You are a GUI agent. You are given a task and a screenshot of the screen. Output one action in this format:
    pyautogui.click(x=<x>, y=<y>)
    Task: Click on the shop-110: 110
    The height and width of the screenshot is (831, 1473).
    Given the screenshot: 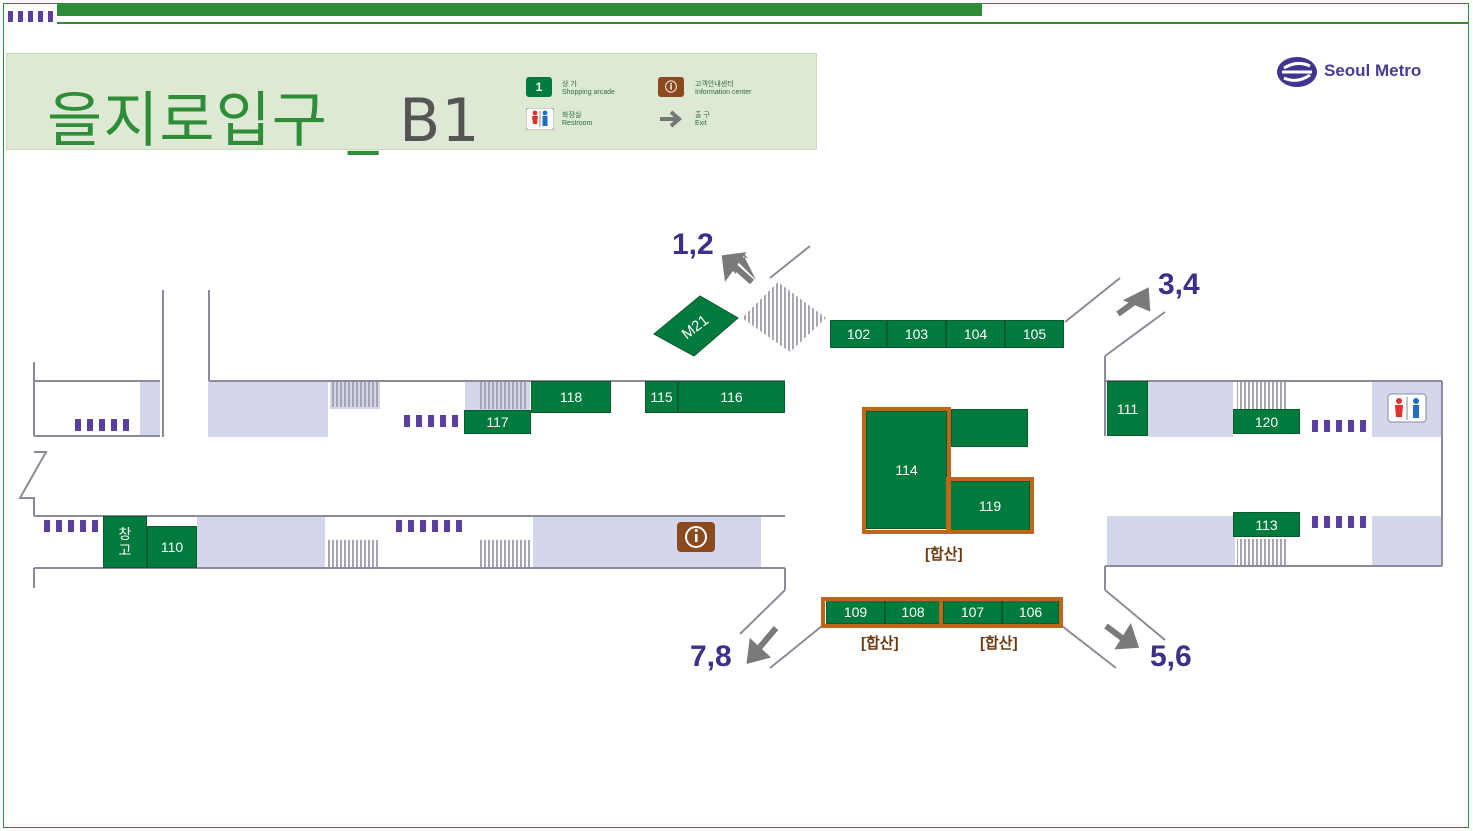 What is the action you would take?
    pyautogui.click(x=172, y=547)
    